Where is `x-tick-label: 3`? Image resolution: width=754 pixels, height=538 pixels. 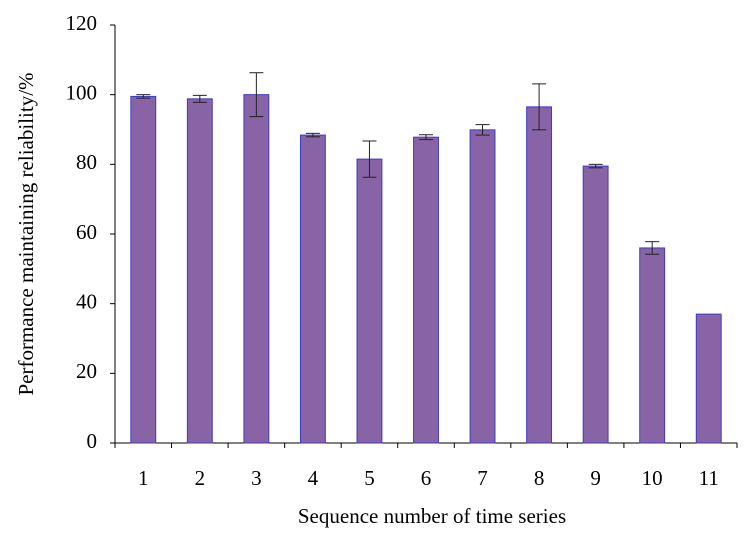
x-tick-label: 3 is located at coordinates (256, 478).